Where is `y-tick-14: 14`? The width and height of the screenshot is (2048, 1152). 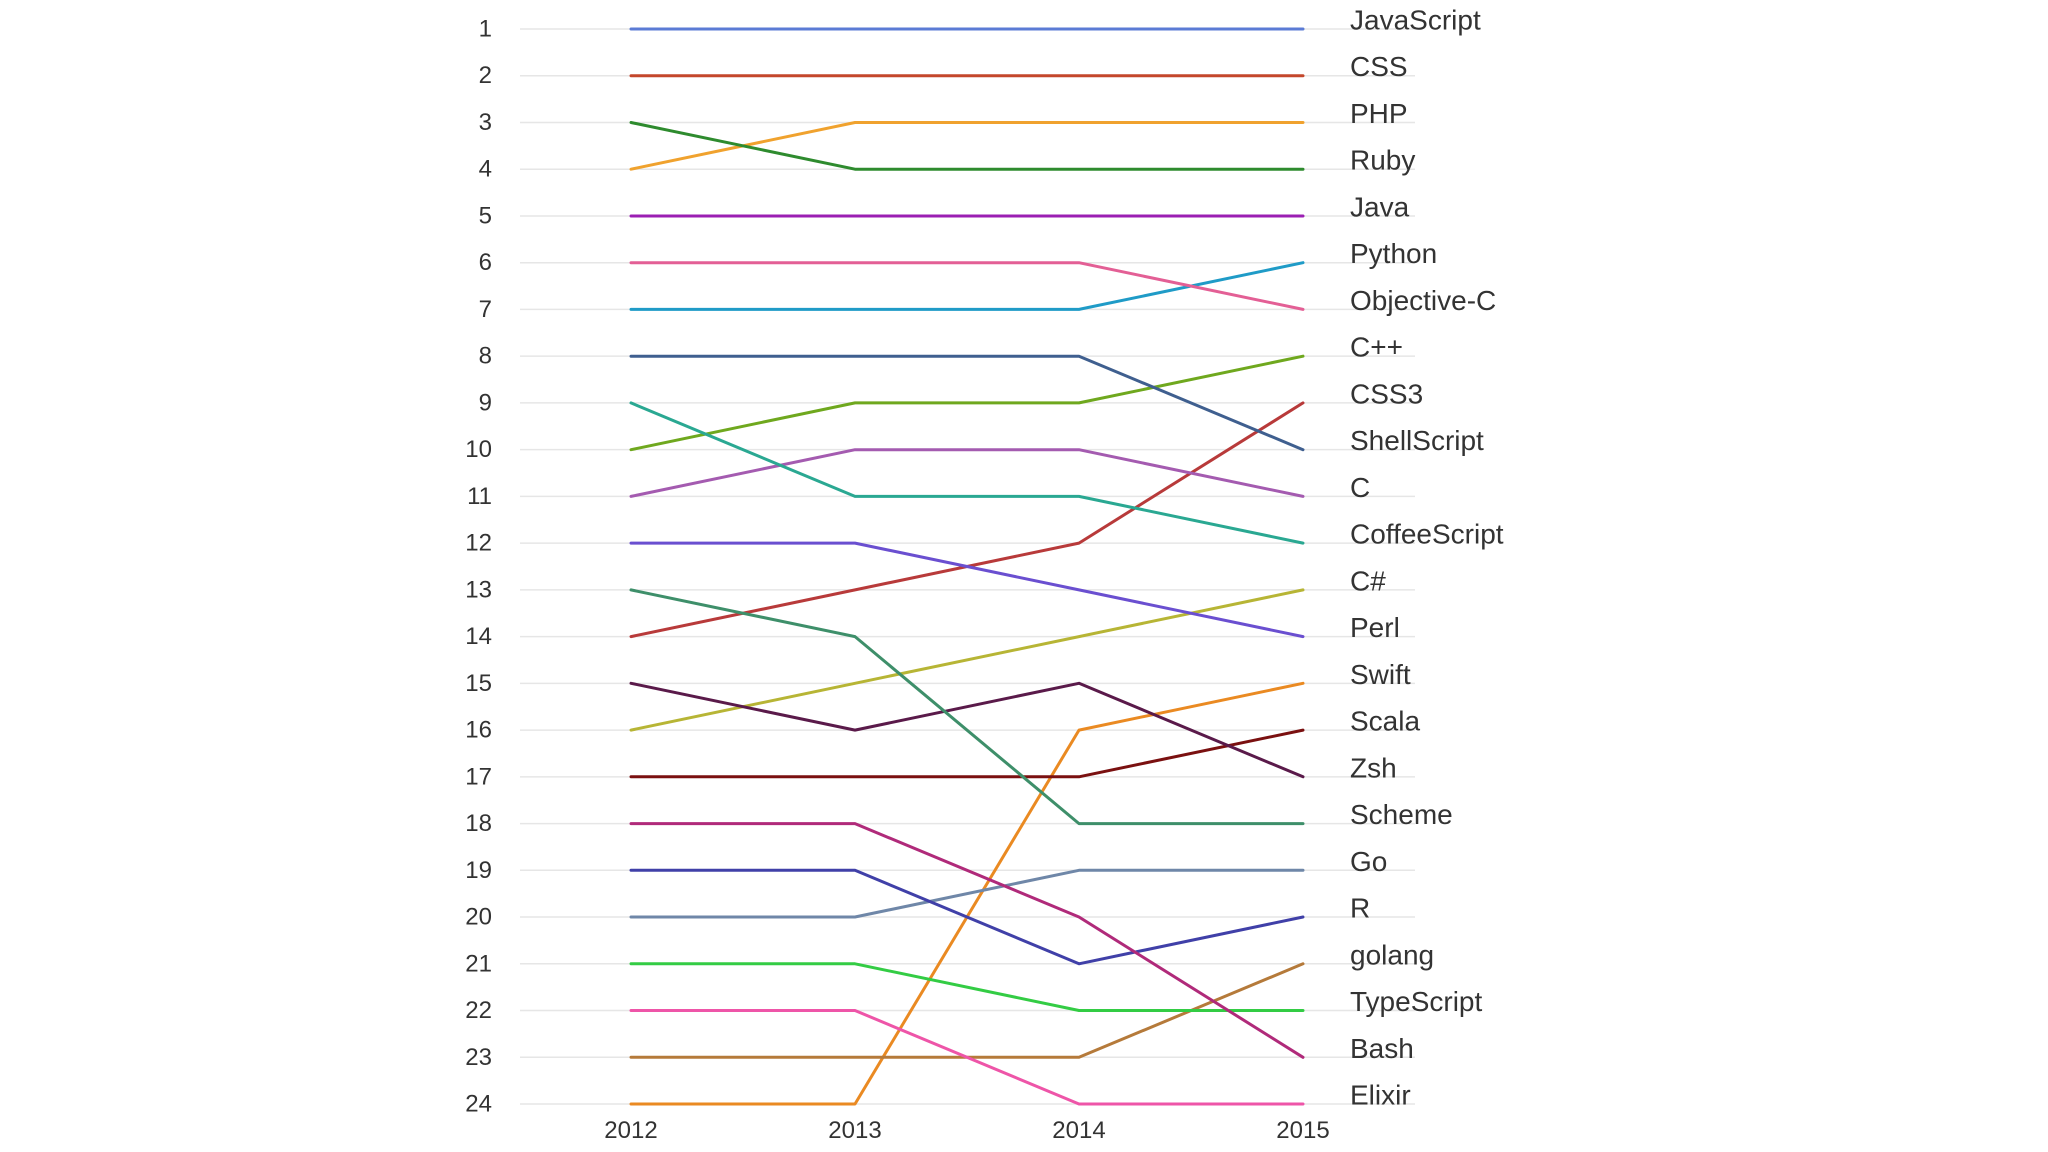
y-tick-14: 14 is located at coordinates (478, 636).